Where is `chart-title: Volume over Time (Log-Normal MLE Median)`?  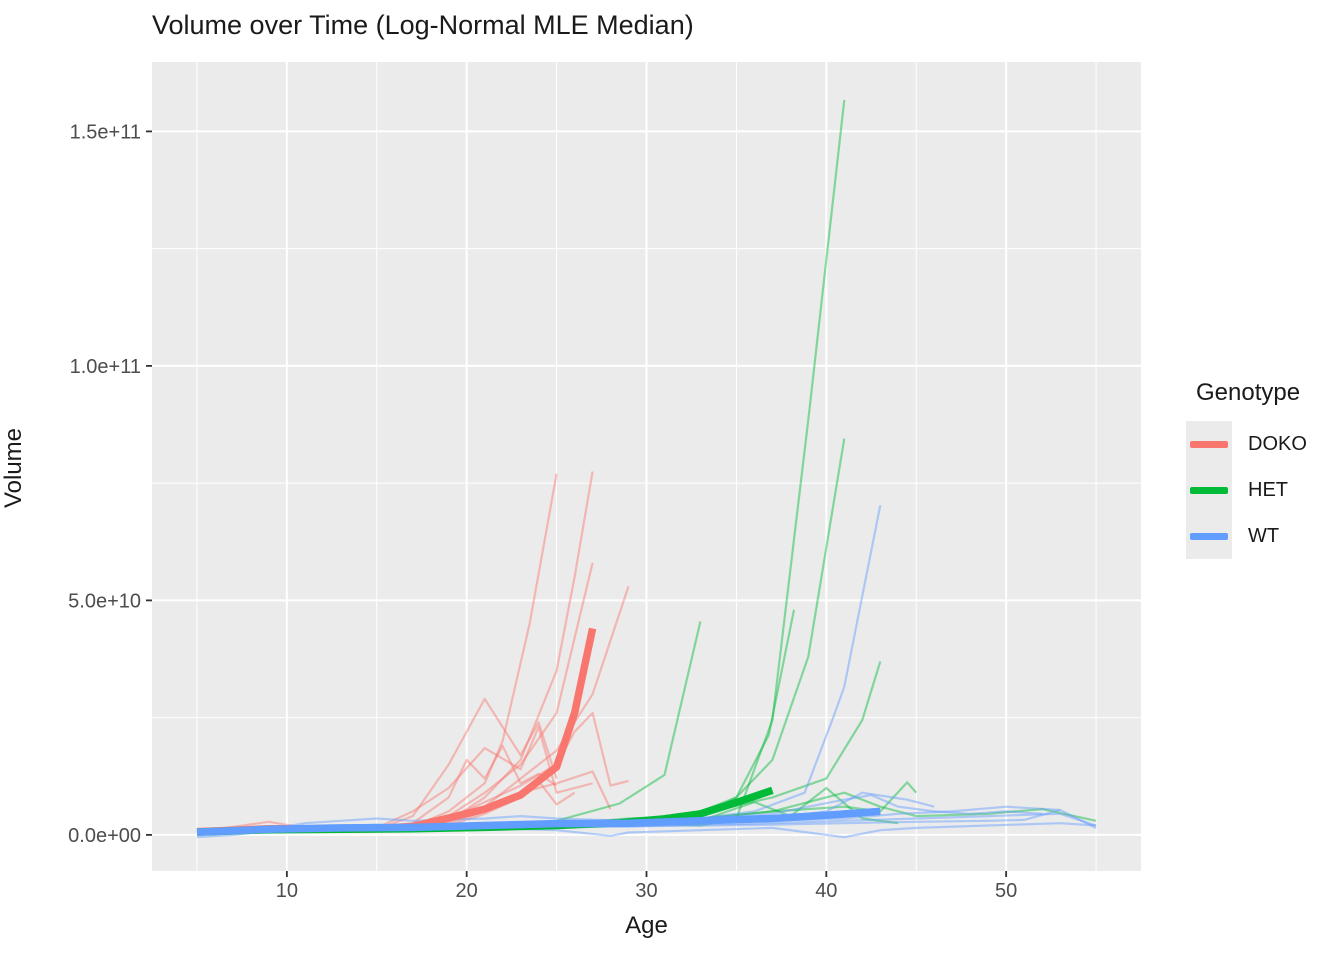 chart-title: Volume over Time (Log-Normal MLE Median) is located at coordinates (423, 25).